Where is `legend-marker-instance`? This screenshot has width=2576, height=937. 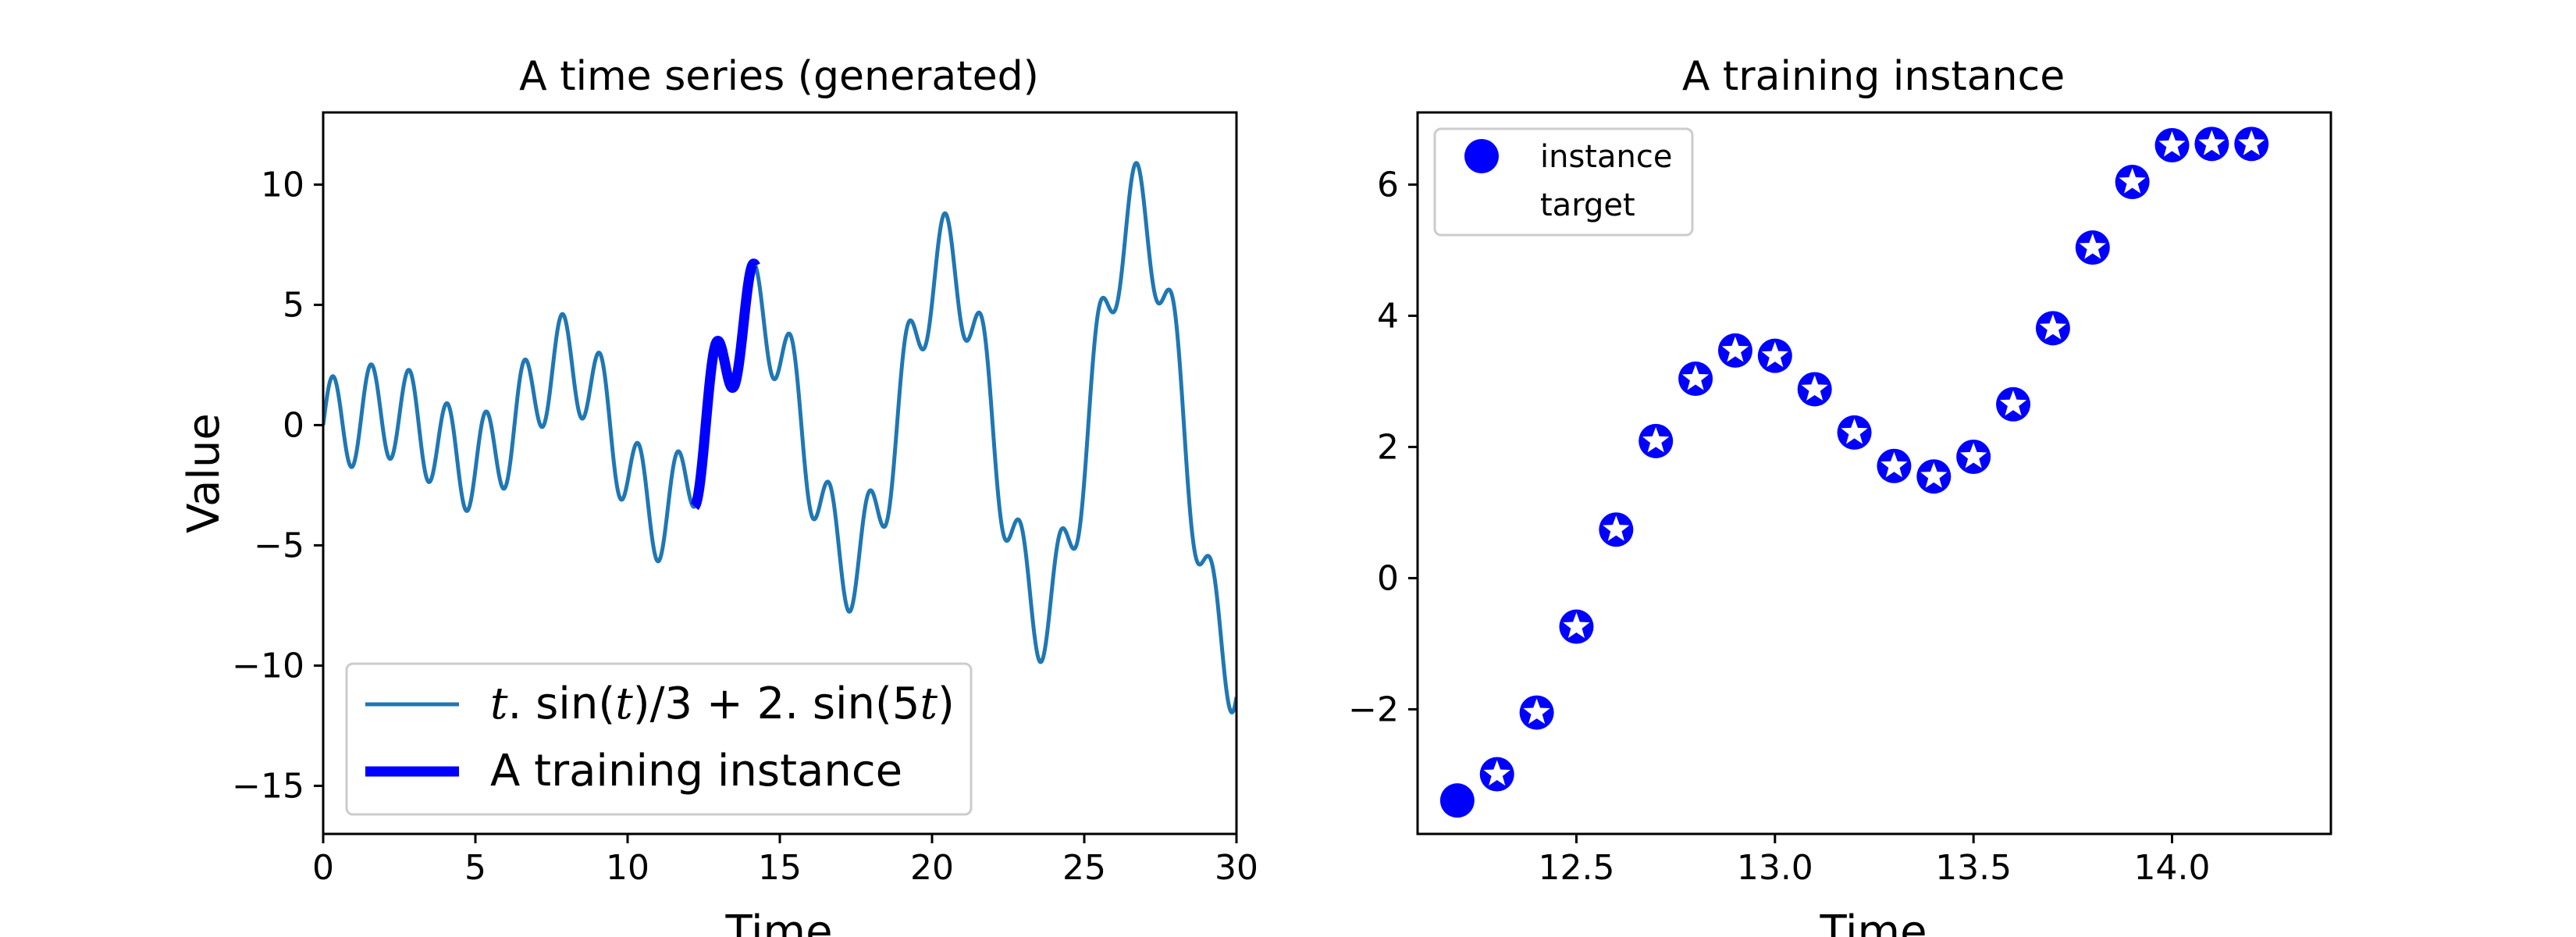
legend-marker-instance is located at coordinates (1481, 156).